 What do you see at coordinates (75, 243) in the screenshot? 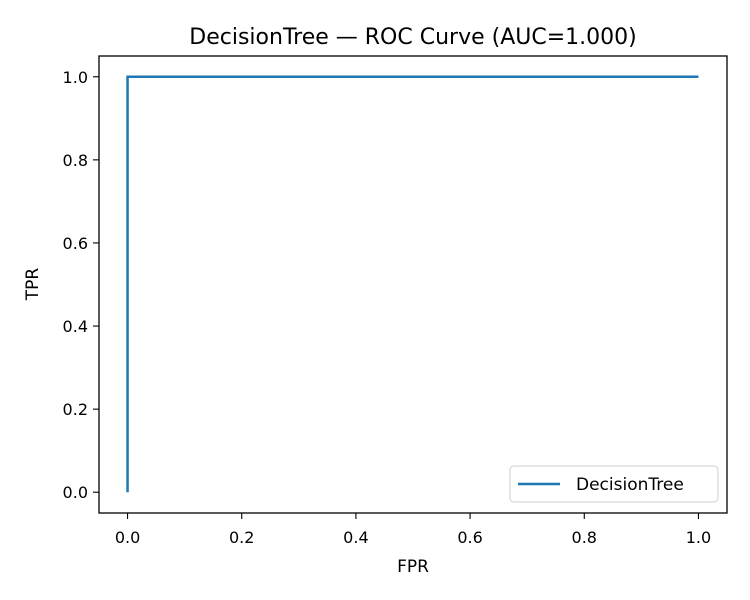
I see `y-tick-label: 0.6` at bounding box center [75, 243].